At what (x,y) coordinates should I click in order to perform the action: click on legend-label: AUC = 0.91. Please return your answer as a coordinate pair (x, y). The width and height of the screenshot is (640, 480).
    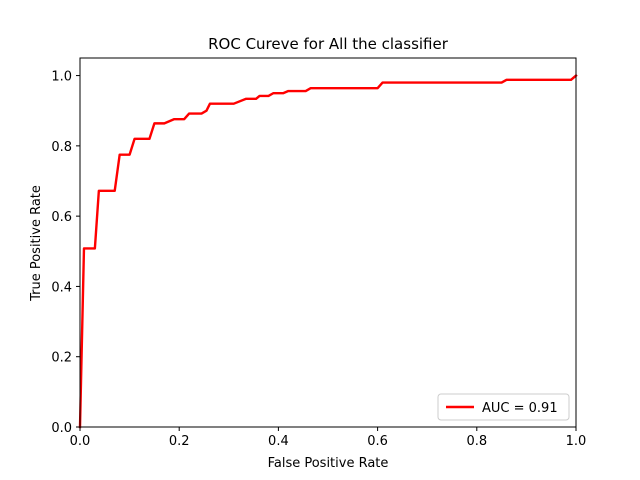
    Looking at the image, I should click on (520, 408).